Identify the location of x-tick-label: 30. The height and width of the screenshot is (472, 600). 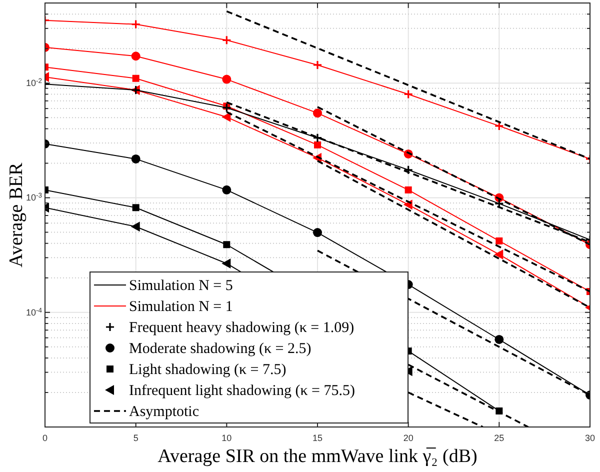
(590, 438).